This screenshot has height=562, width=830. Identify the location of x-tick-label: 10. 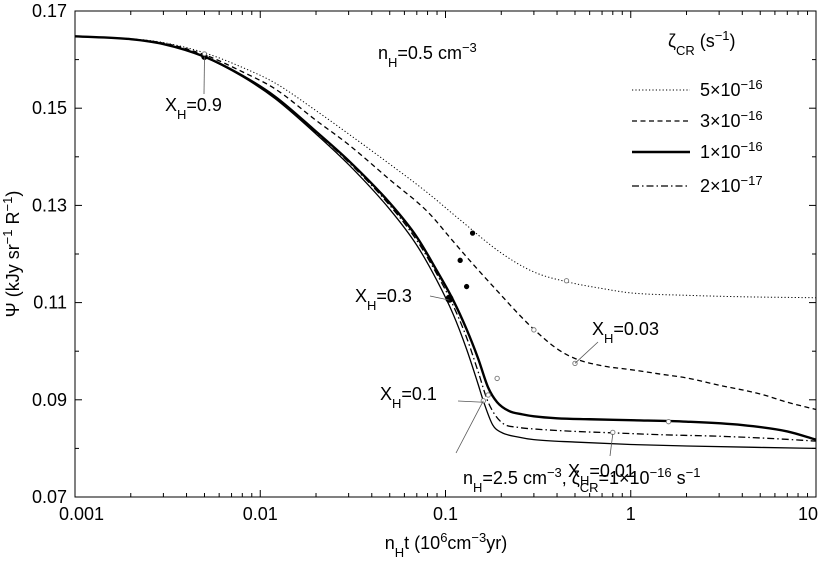
(808, 514).